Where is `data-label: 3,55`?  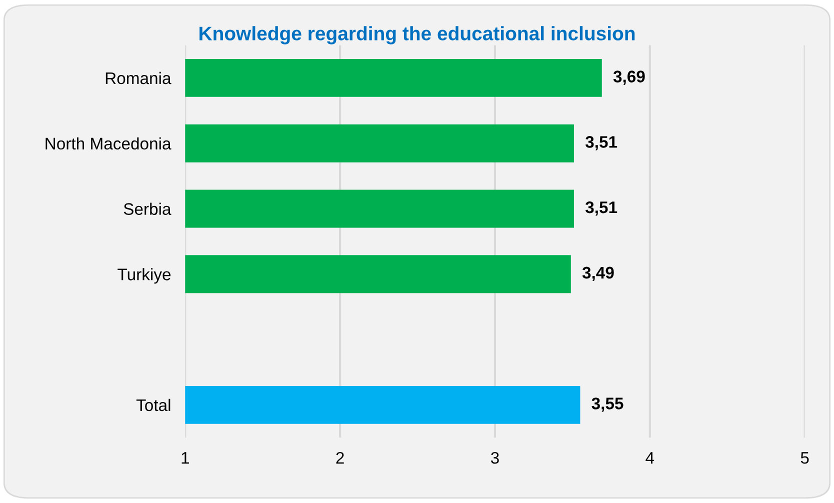 data-label: 3,55 is located at coordinates (608, 405).